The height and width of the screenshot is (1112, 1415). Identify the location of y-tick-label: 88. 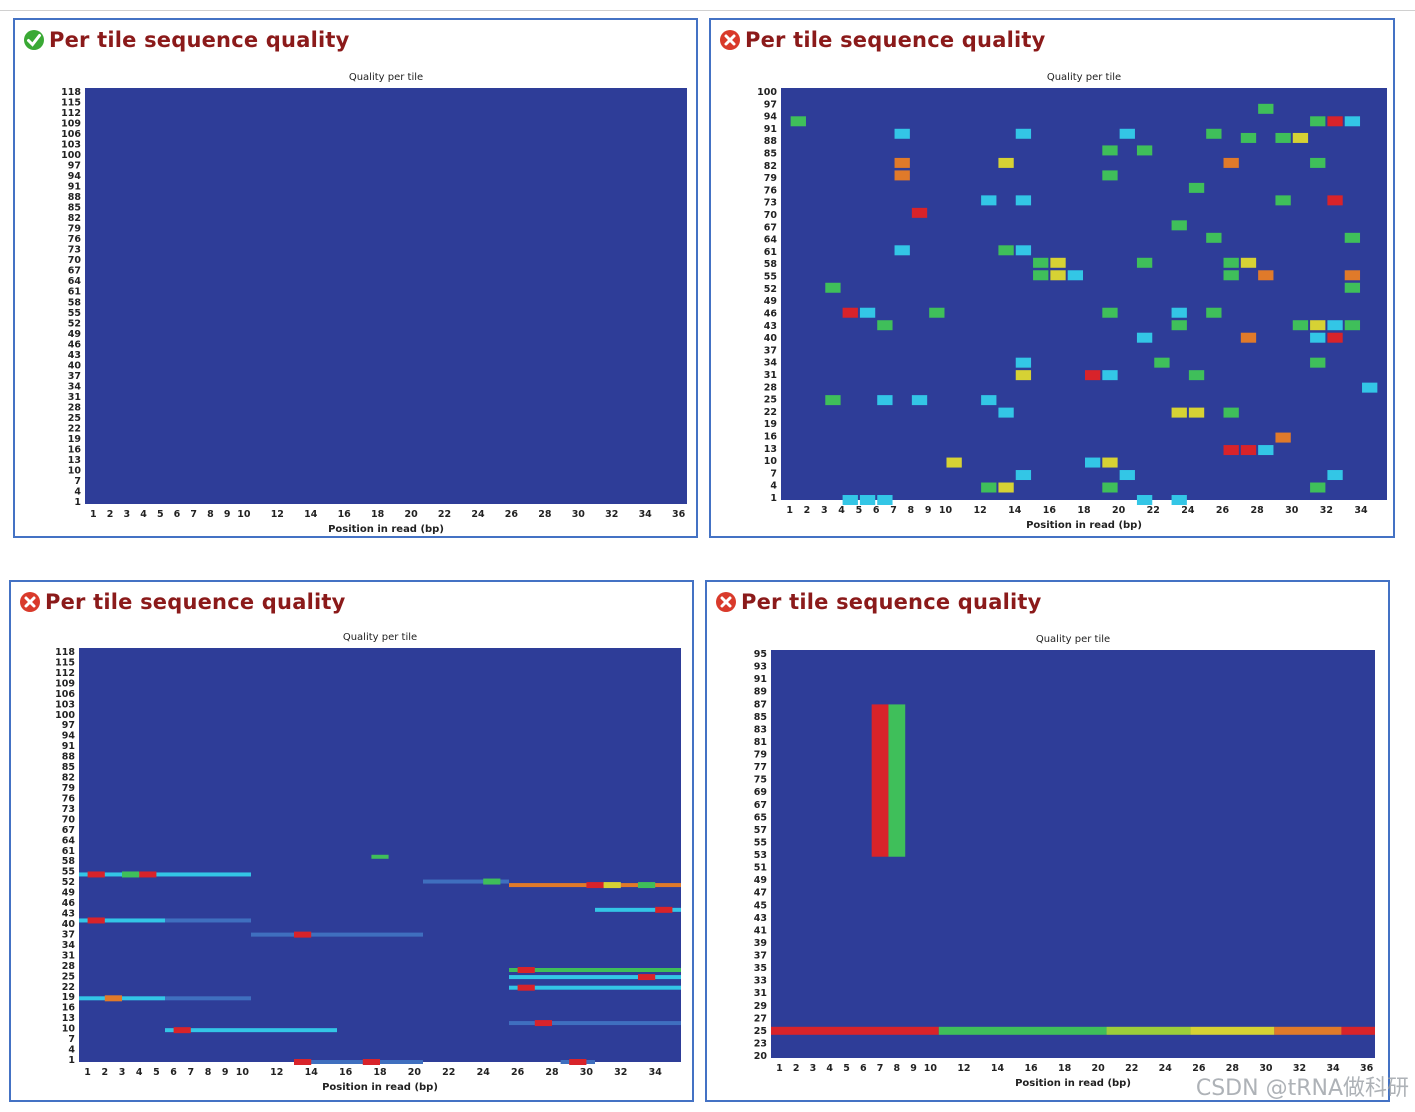
(771, 141).